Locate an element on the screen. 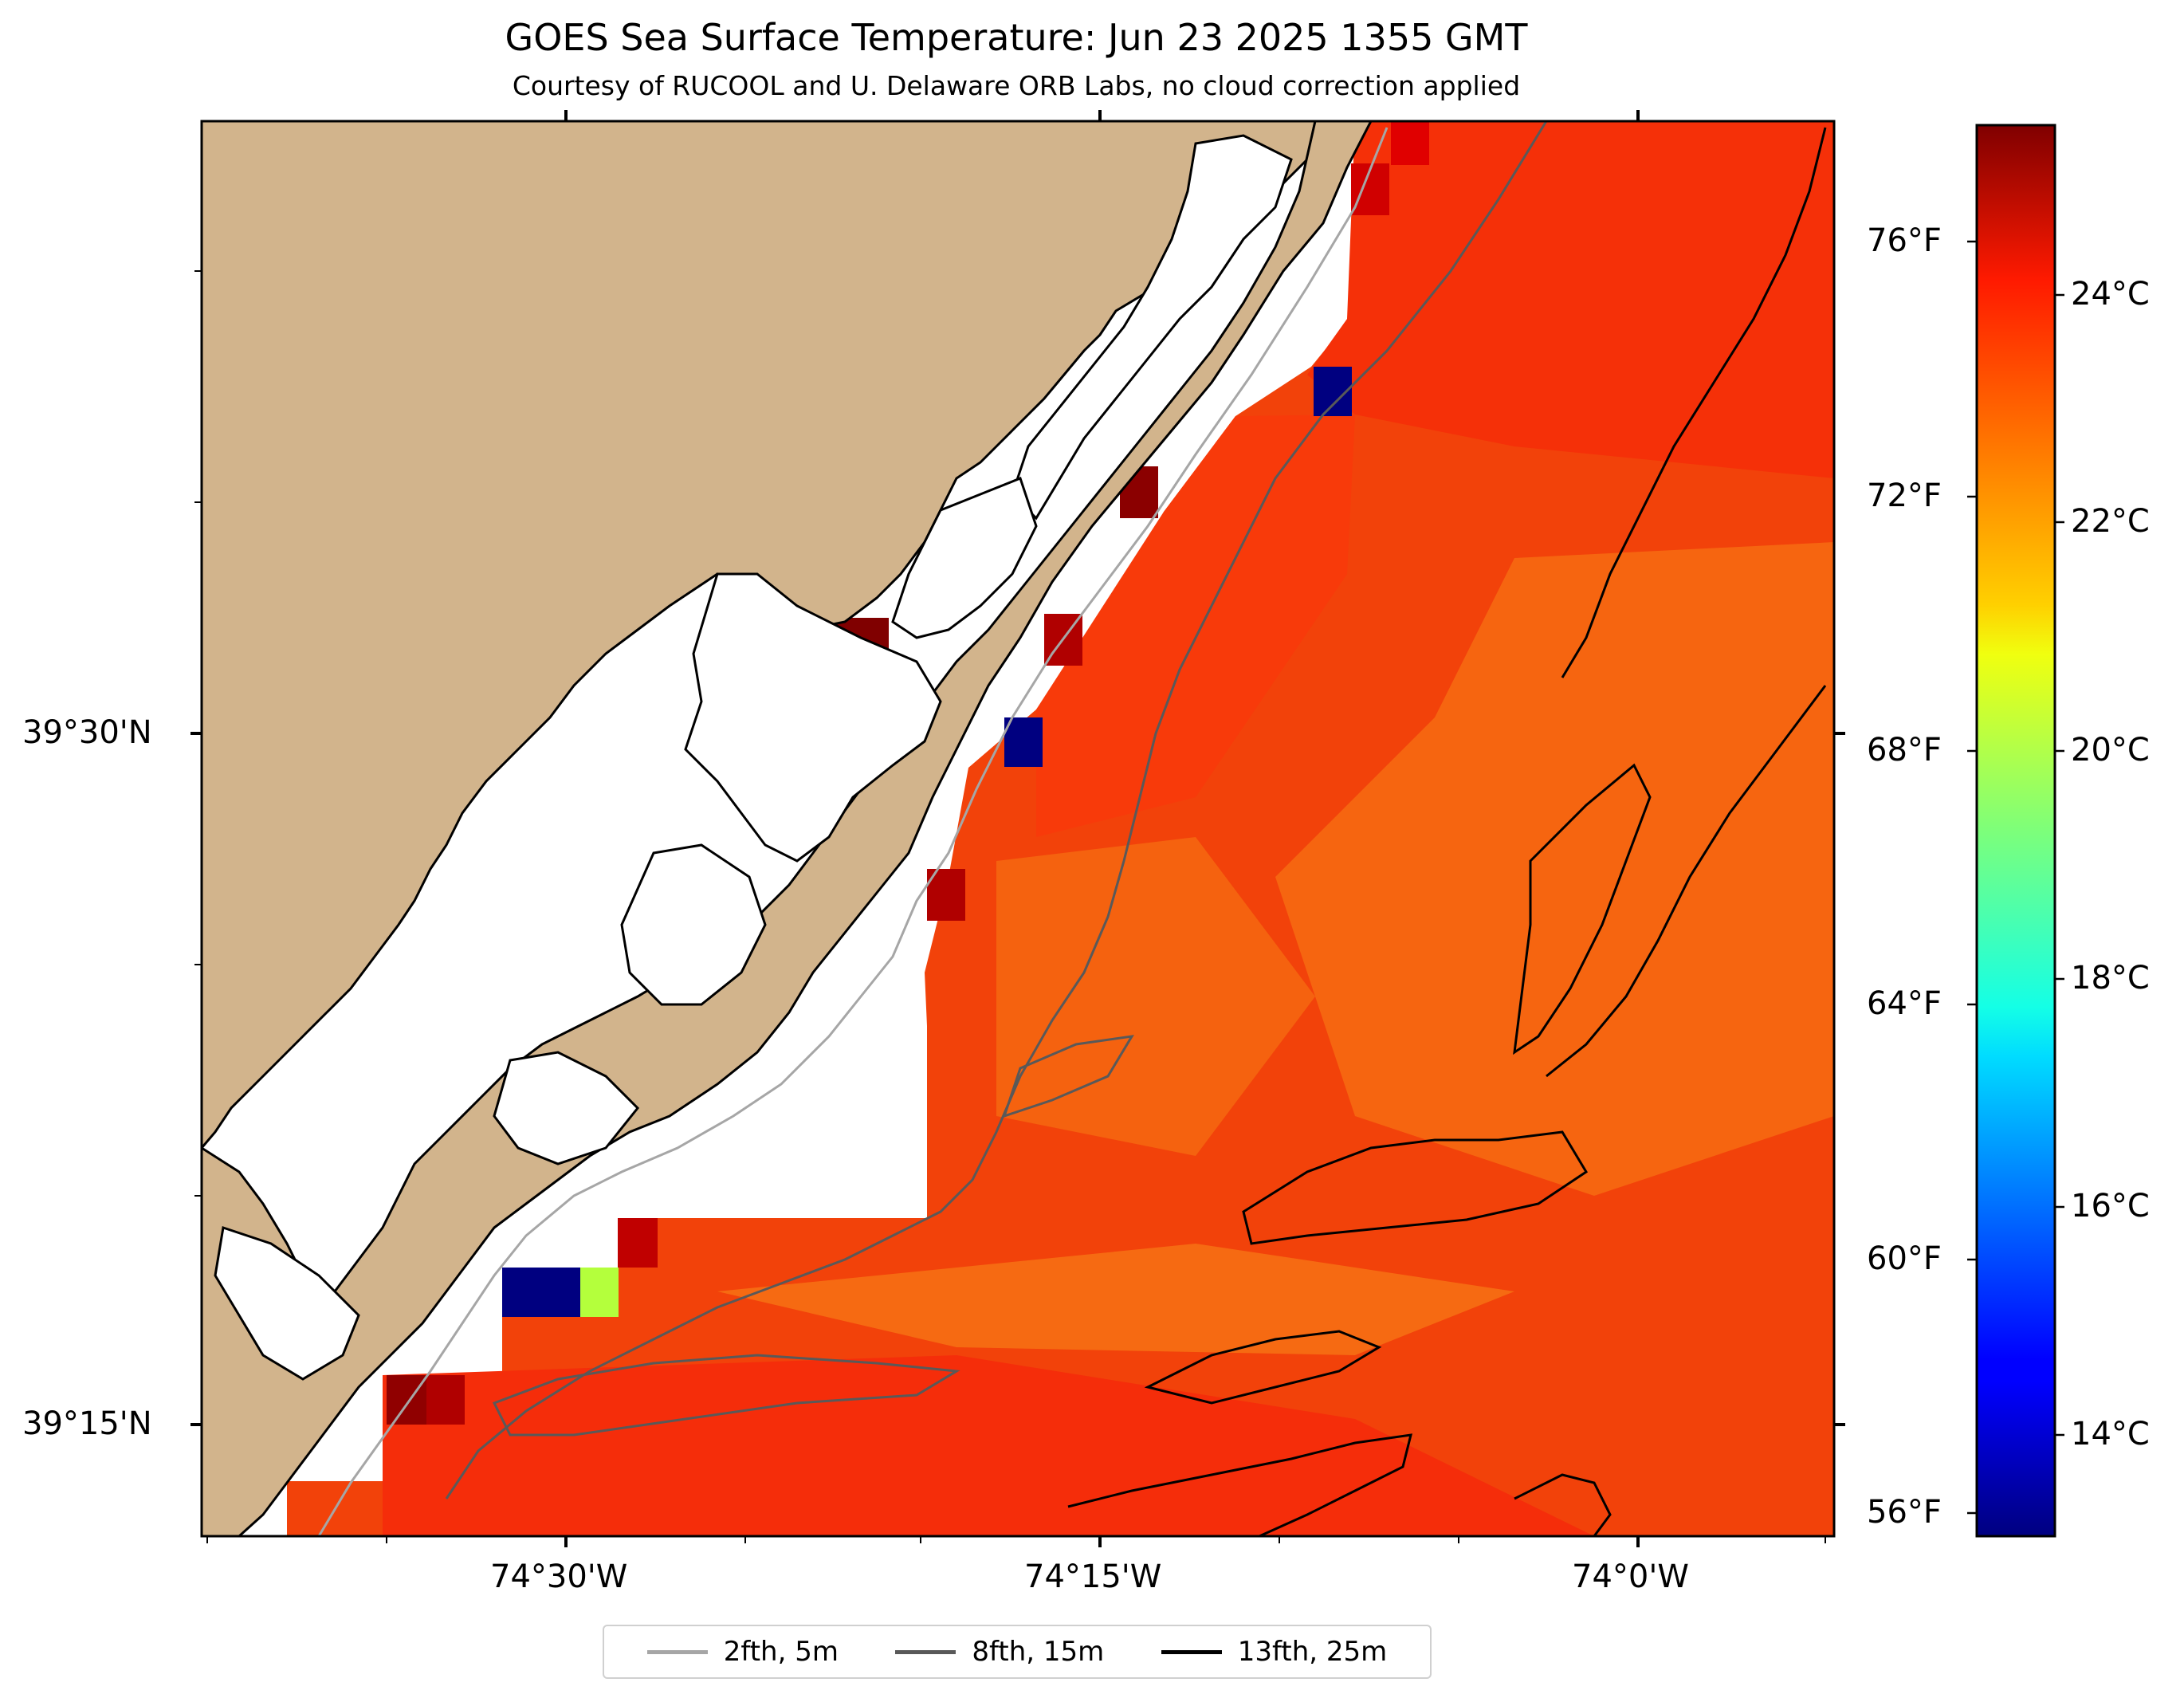 This screenshot has width=2184, height=1698. colorbar-c-label: 22°C is located at coordinates (2110, 521).